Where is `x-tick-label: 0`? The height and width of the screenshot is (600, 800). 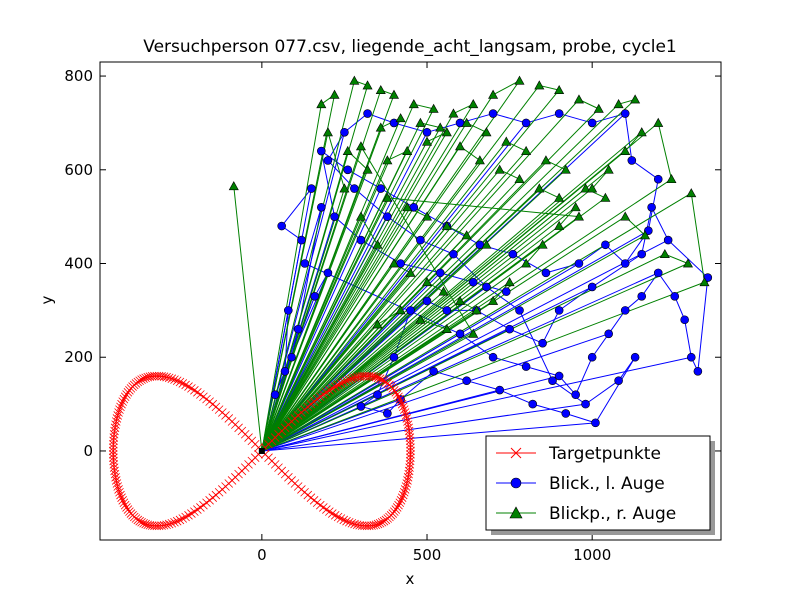 x-tick-label: 0 is located at coordinates (262, 555).